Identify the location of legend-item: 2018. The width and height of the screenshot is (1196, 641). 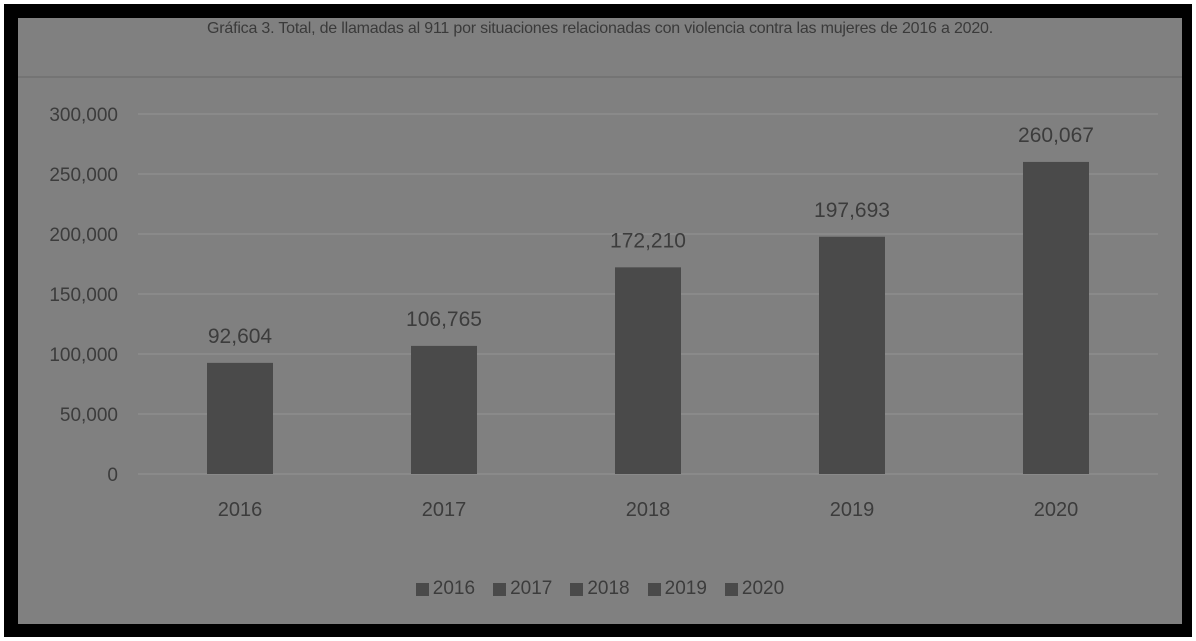
(600, 589).